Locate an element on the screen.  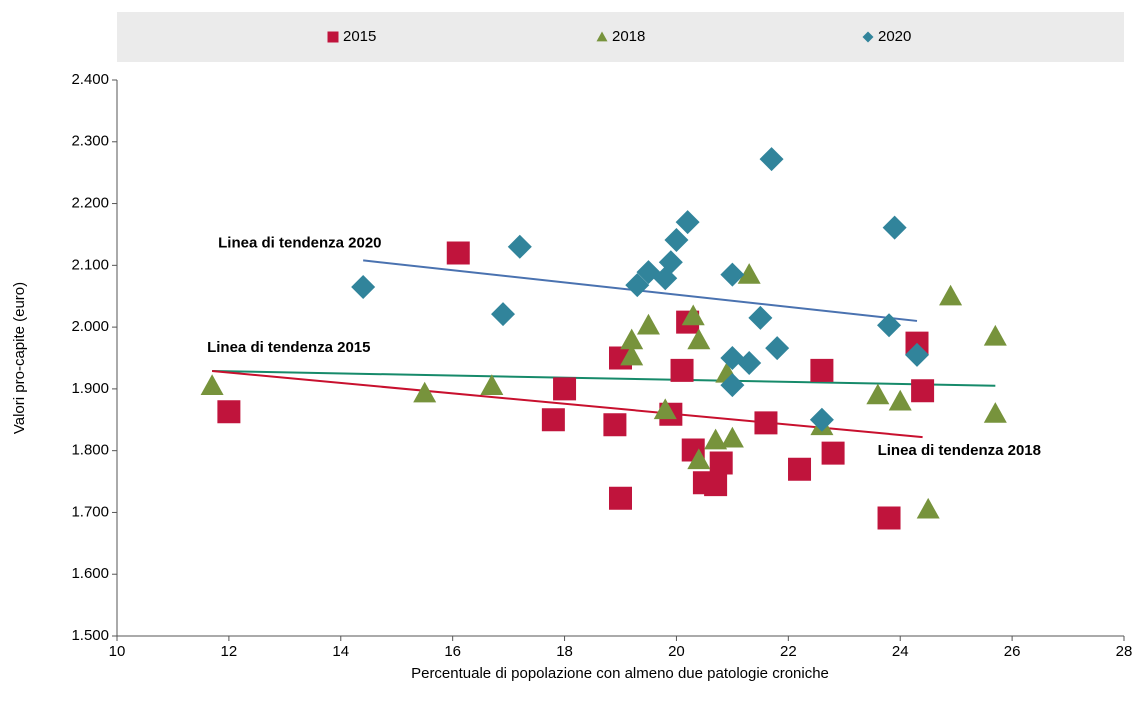
y-axis-title: Valori pro-capite (euro) is located at coordinates (19, 358).